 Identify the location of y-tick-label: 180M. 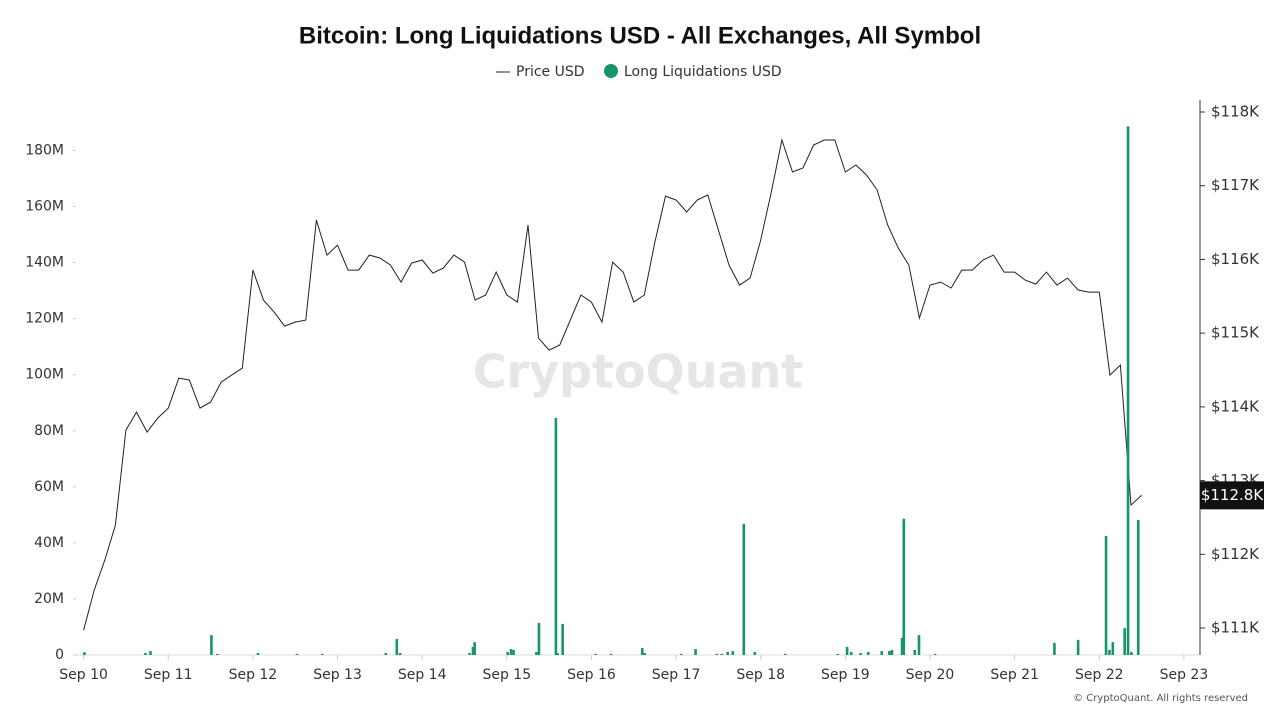
(44, 150).